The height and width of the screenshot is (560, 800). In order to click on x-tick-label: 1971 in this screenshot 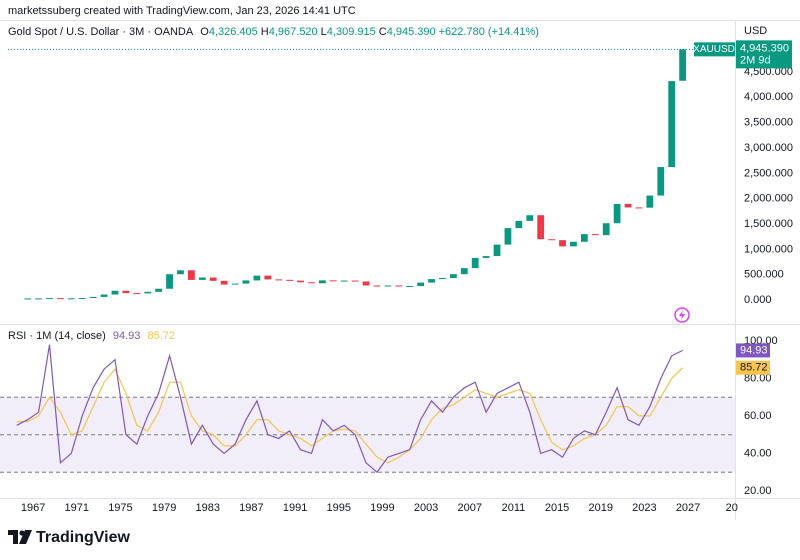, I will do `click(77, 508)`.